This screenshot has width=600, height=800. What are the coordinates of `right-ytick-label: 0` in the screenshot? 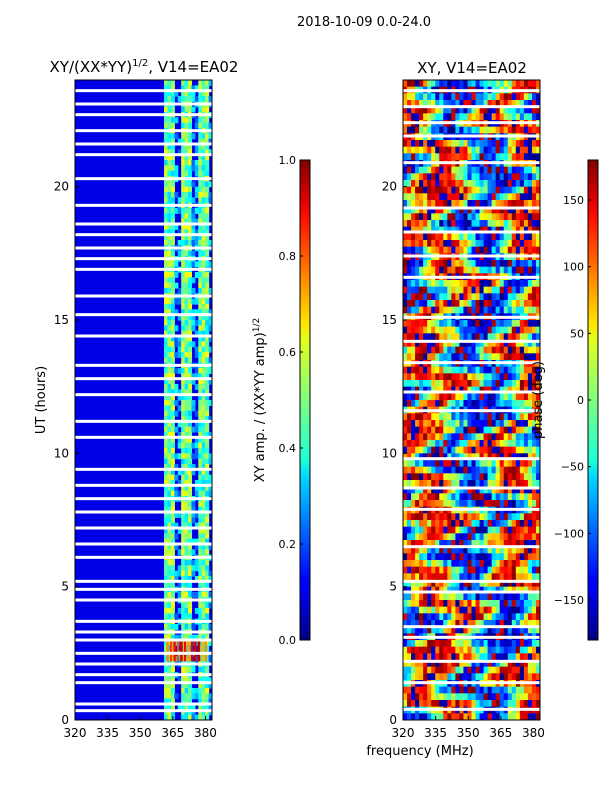 It's located at (393, 720).